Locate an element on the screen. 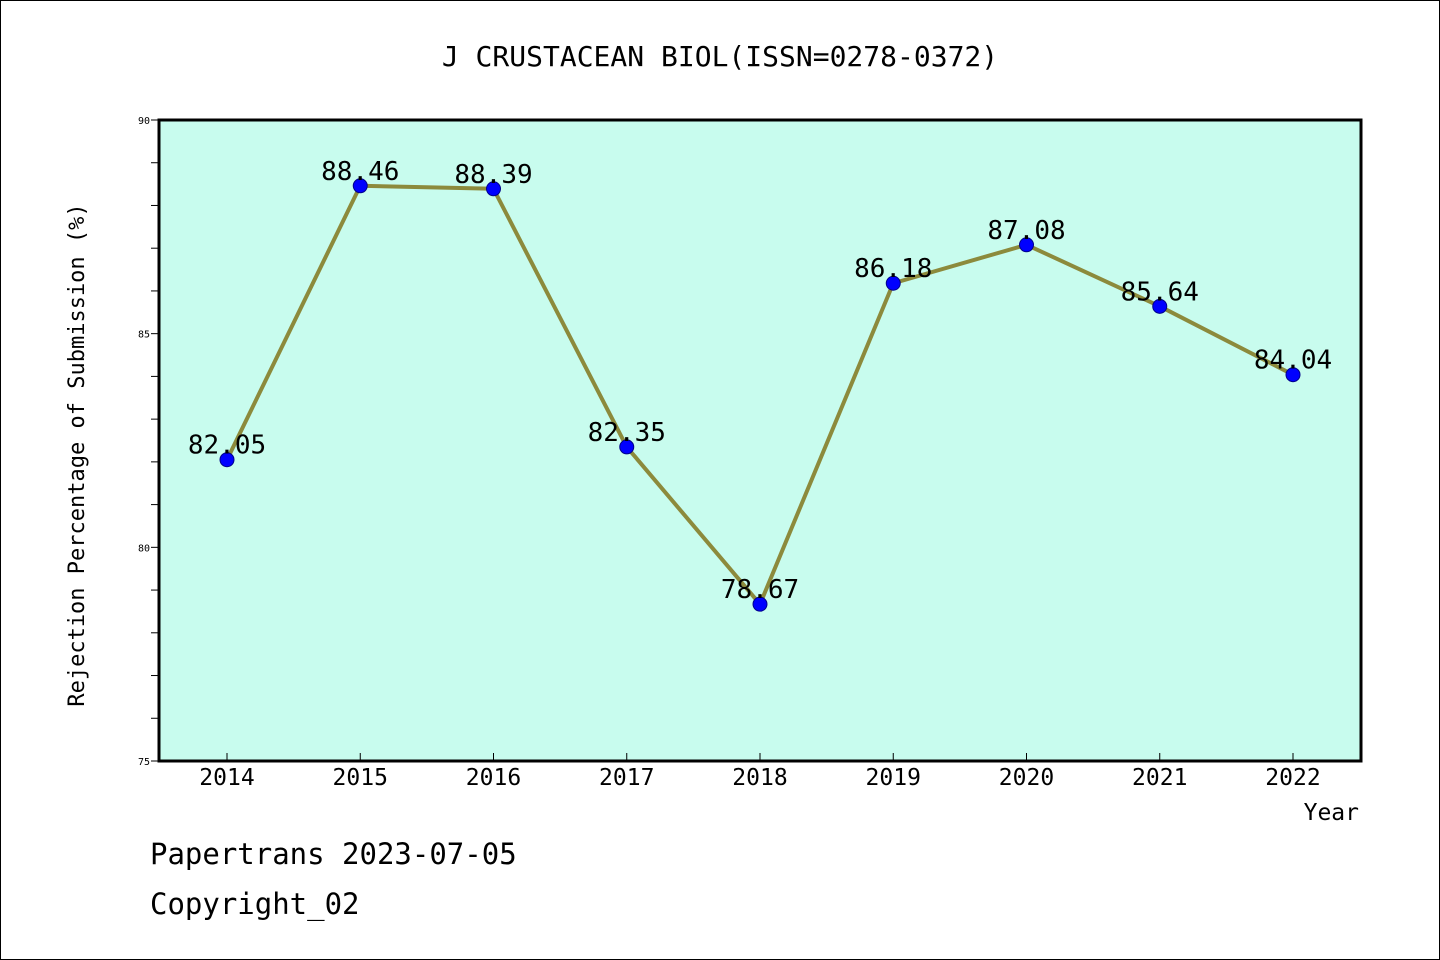 This screenshot has height=960, width=1440. x-tick-label: 2014 is located at coordinates (226, 778).